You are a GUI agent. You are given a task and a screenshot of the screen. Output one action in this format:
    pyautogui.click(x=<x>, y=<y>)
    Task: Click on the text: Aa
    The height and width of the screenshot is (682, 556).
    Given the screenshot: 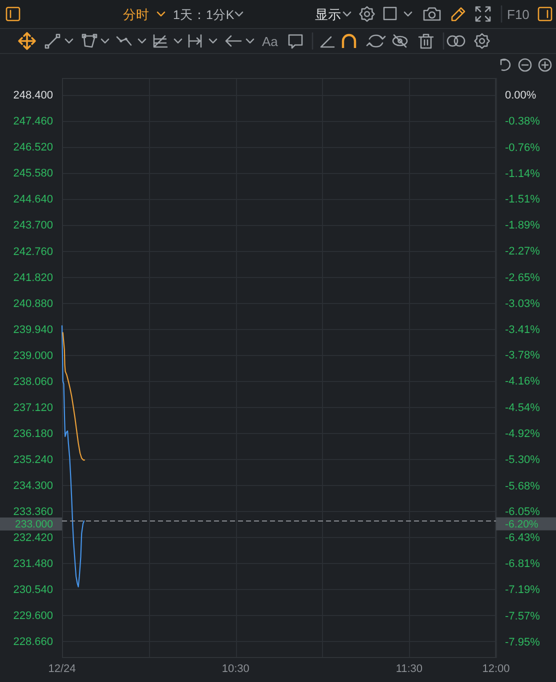 What is the action you would take?
    pyautogui.click(x=270, y=41)
    